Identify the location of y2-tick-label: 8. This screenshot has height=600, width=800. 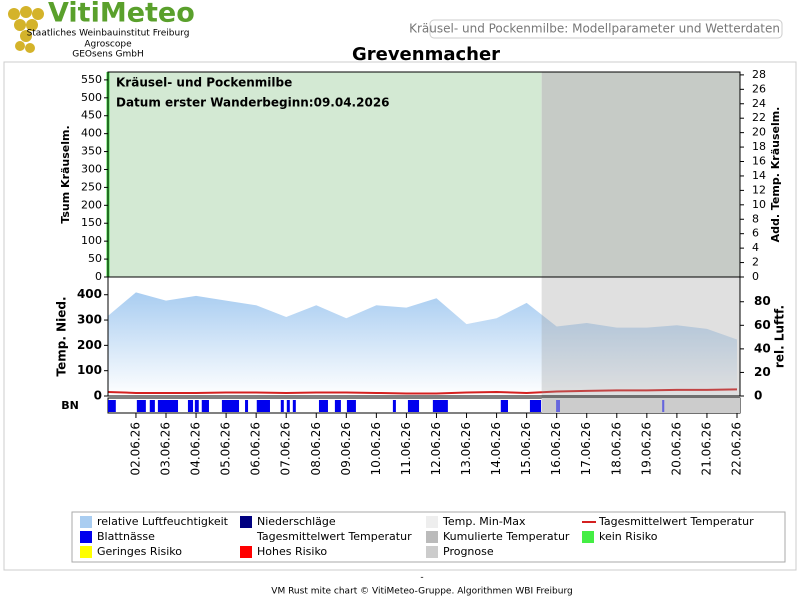
(755, 218).